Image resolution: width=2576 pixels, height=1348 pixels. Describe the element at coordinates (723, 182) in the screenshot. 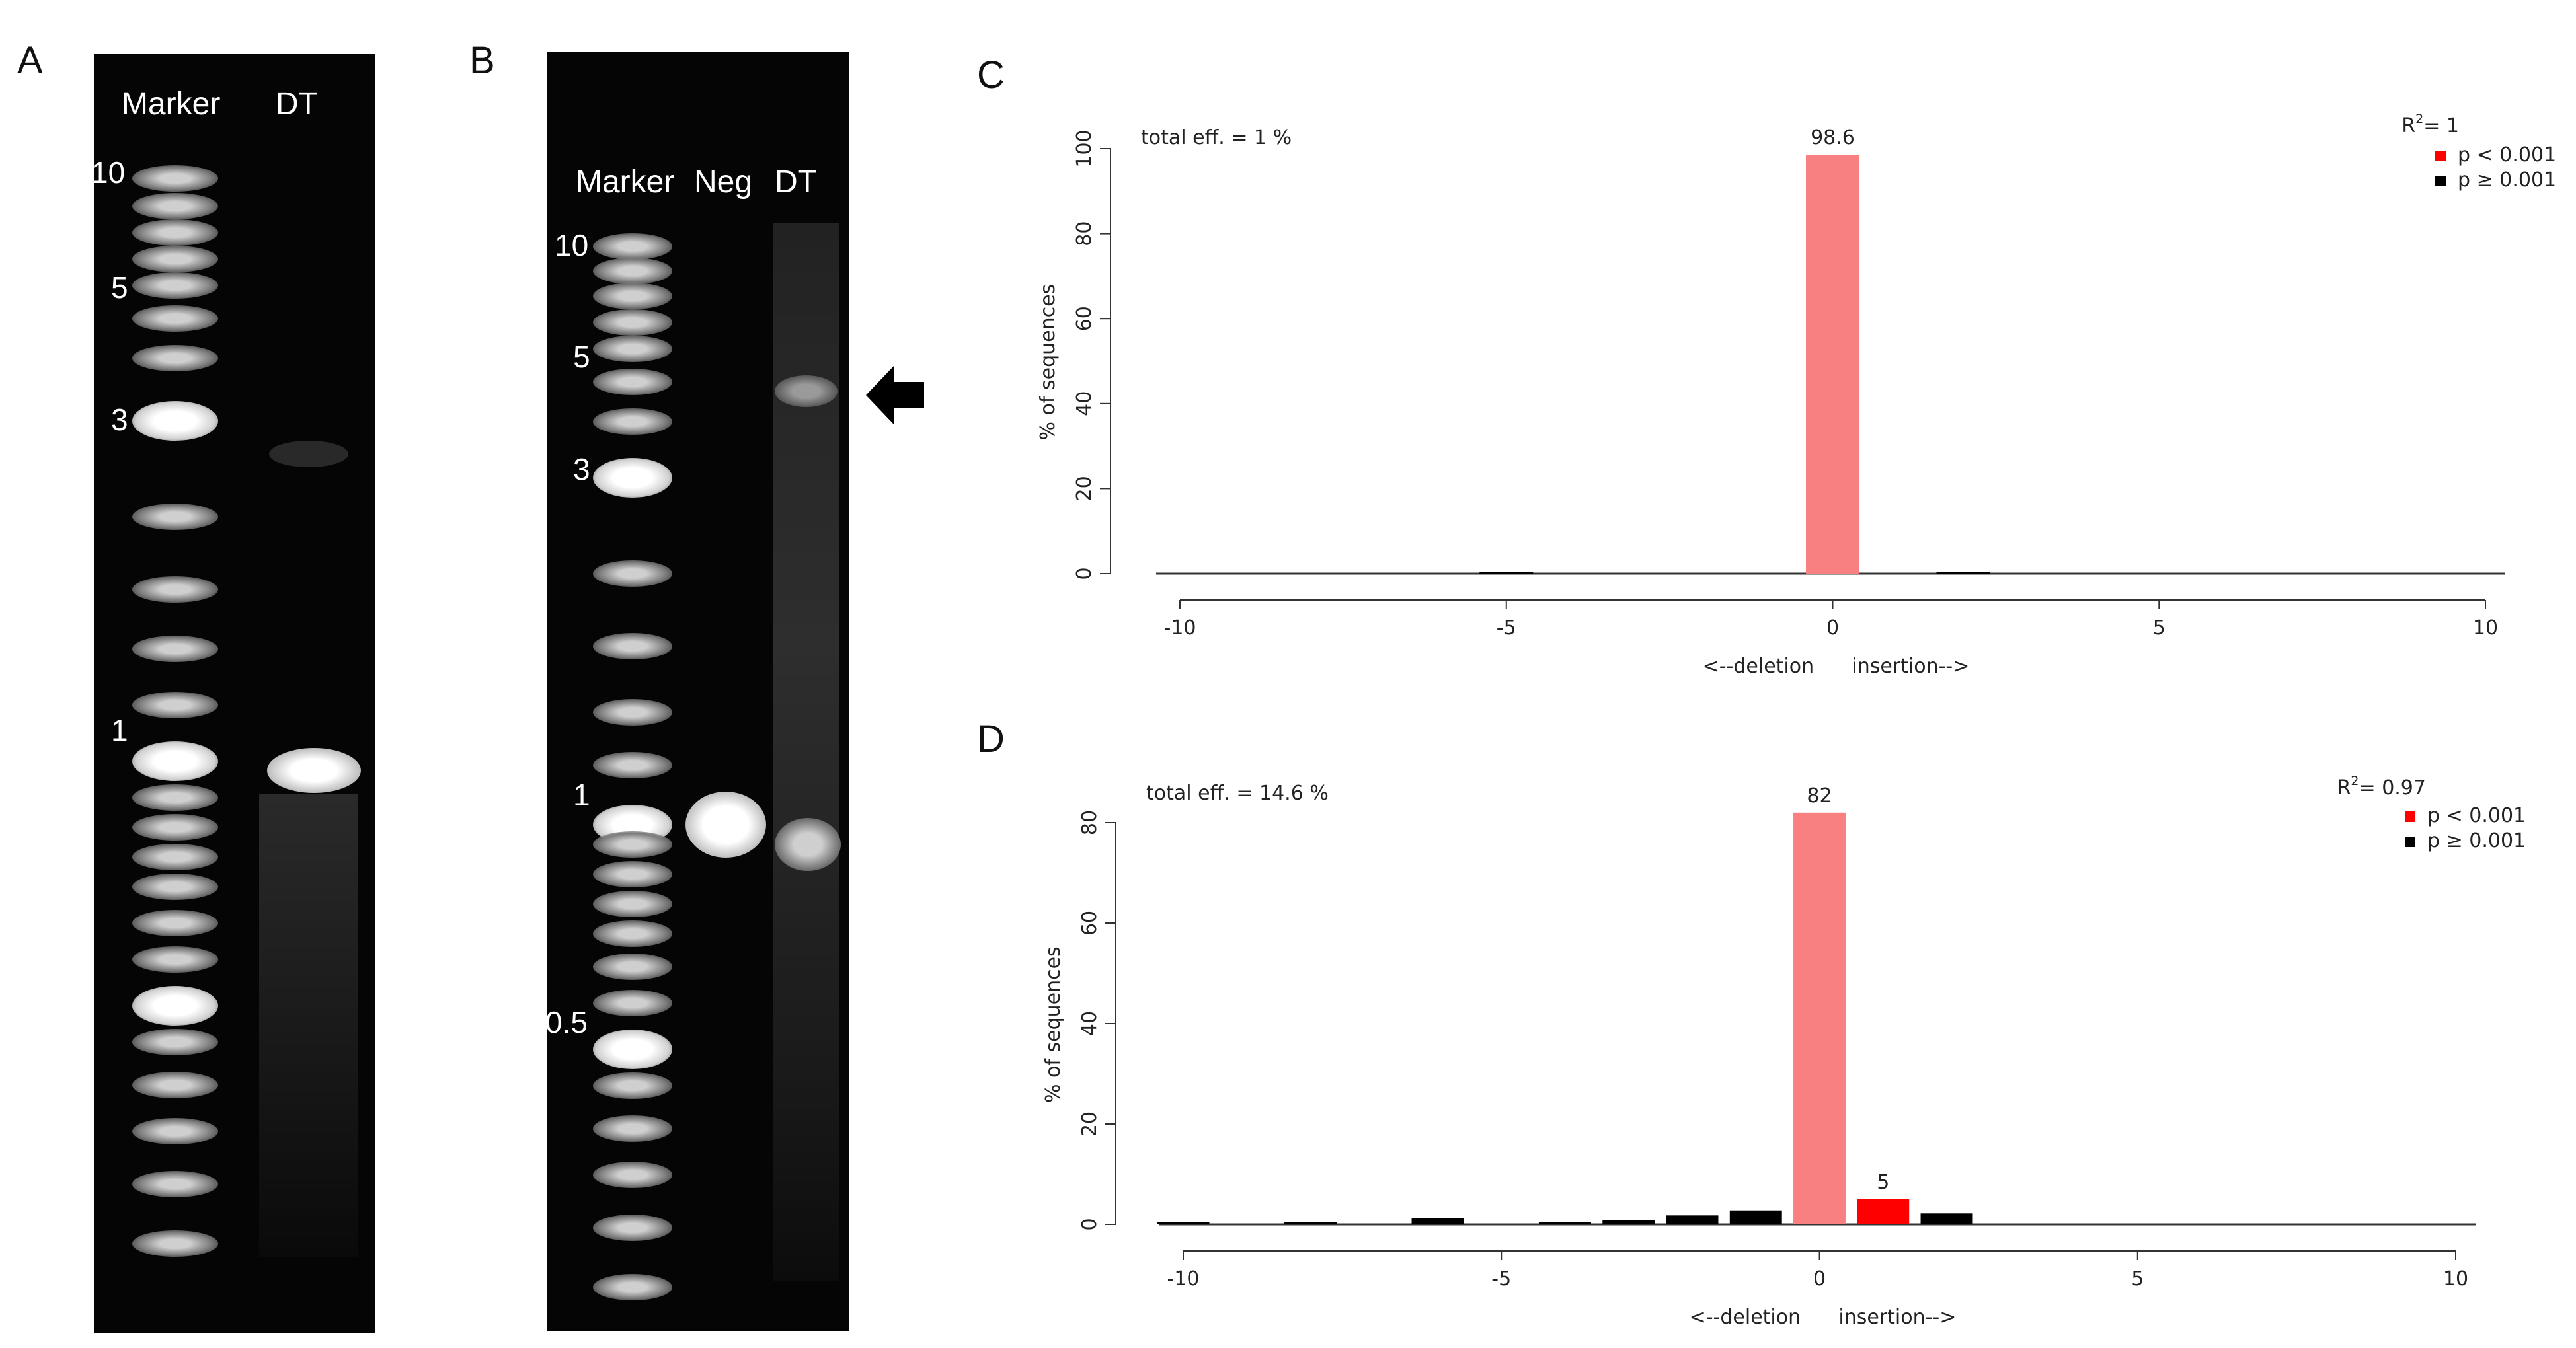

I see `lane-label-neg: Neg` at that location.